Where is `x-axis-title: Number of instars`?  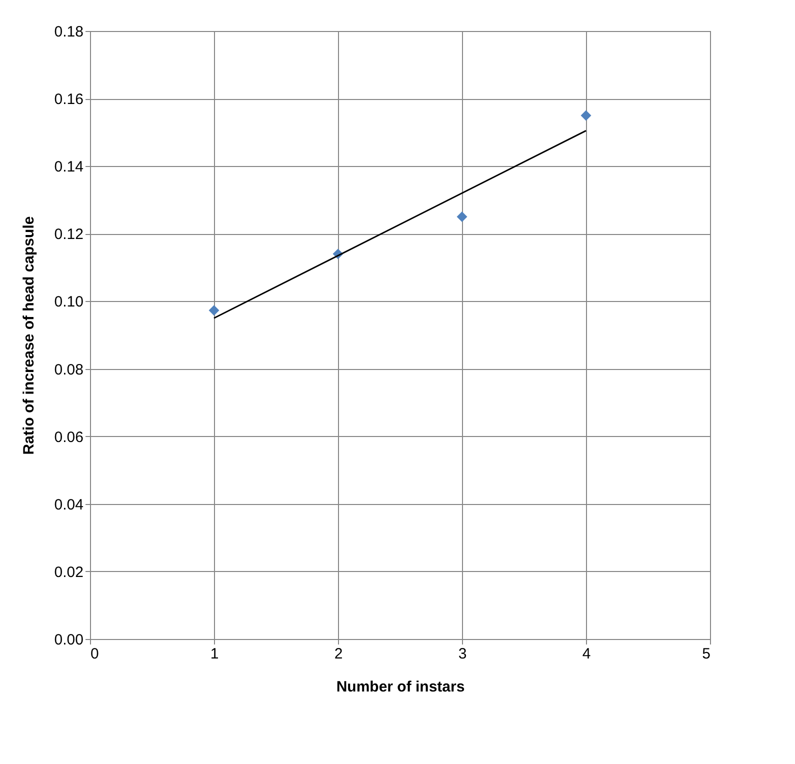
x-axis-title: Number of instars is located at coordinates (400, 687).